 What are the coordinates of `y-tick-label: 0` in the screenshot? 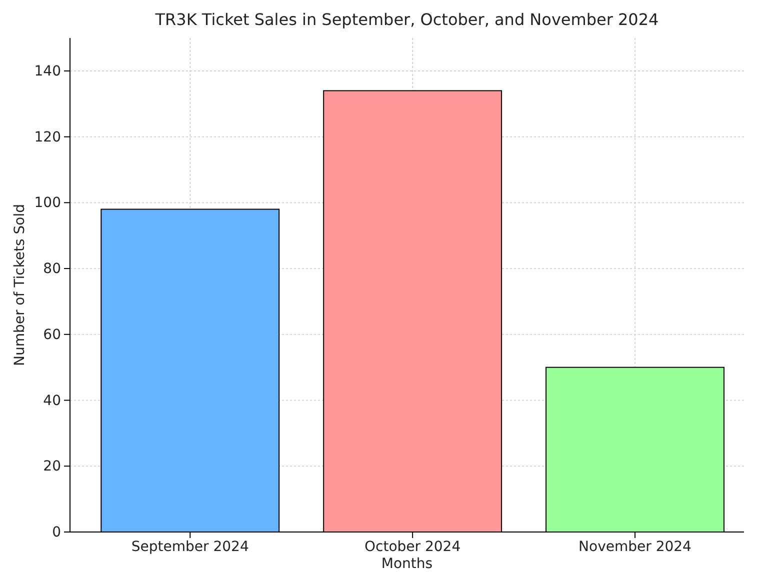 It's located at (56, 532).